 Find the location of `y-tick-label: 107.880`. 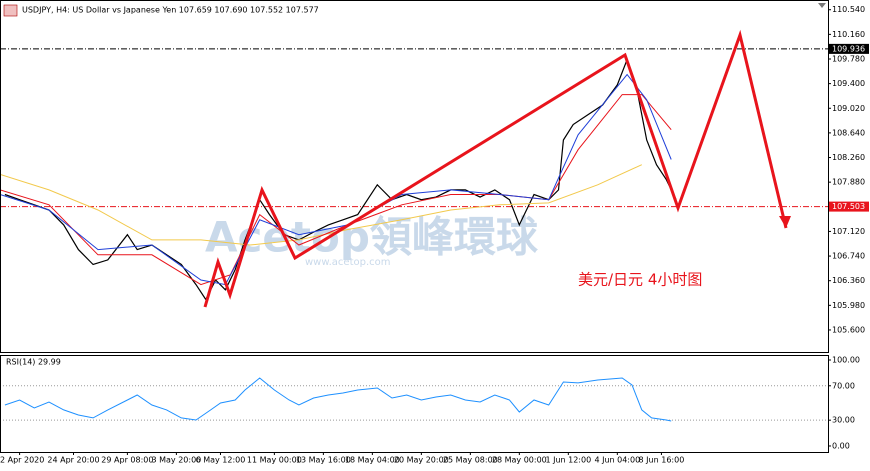

y-tick-label: 107.880 is located at coordinates (848, 182).